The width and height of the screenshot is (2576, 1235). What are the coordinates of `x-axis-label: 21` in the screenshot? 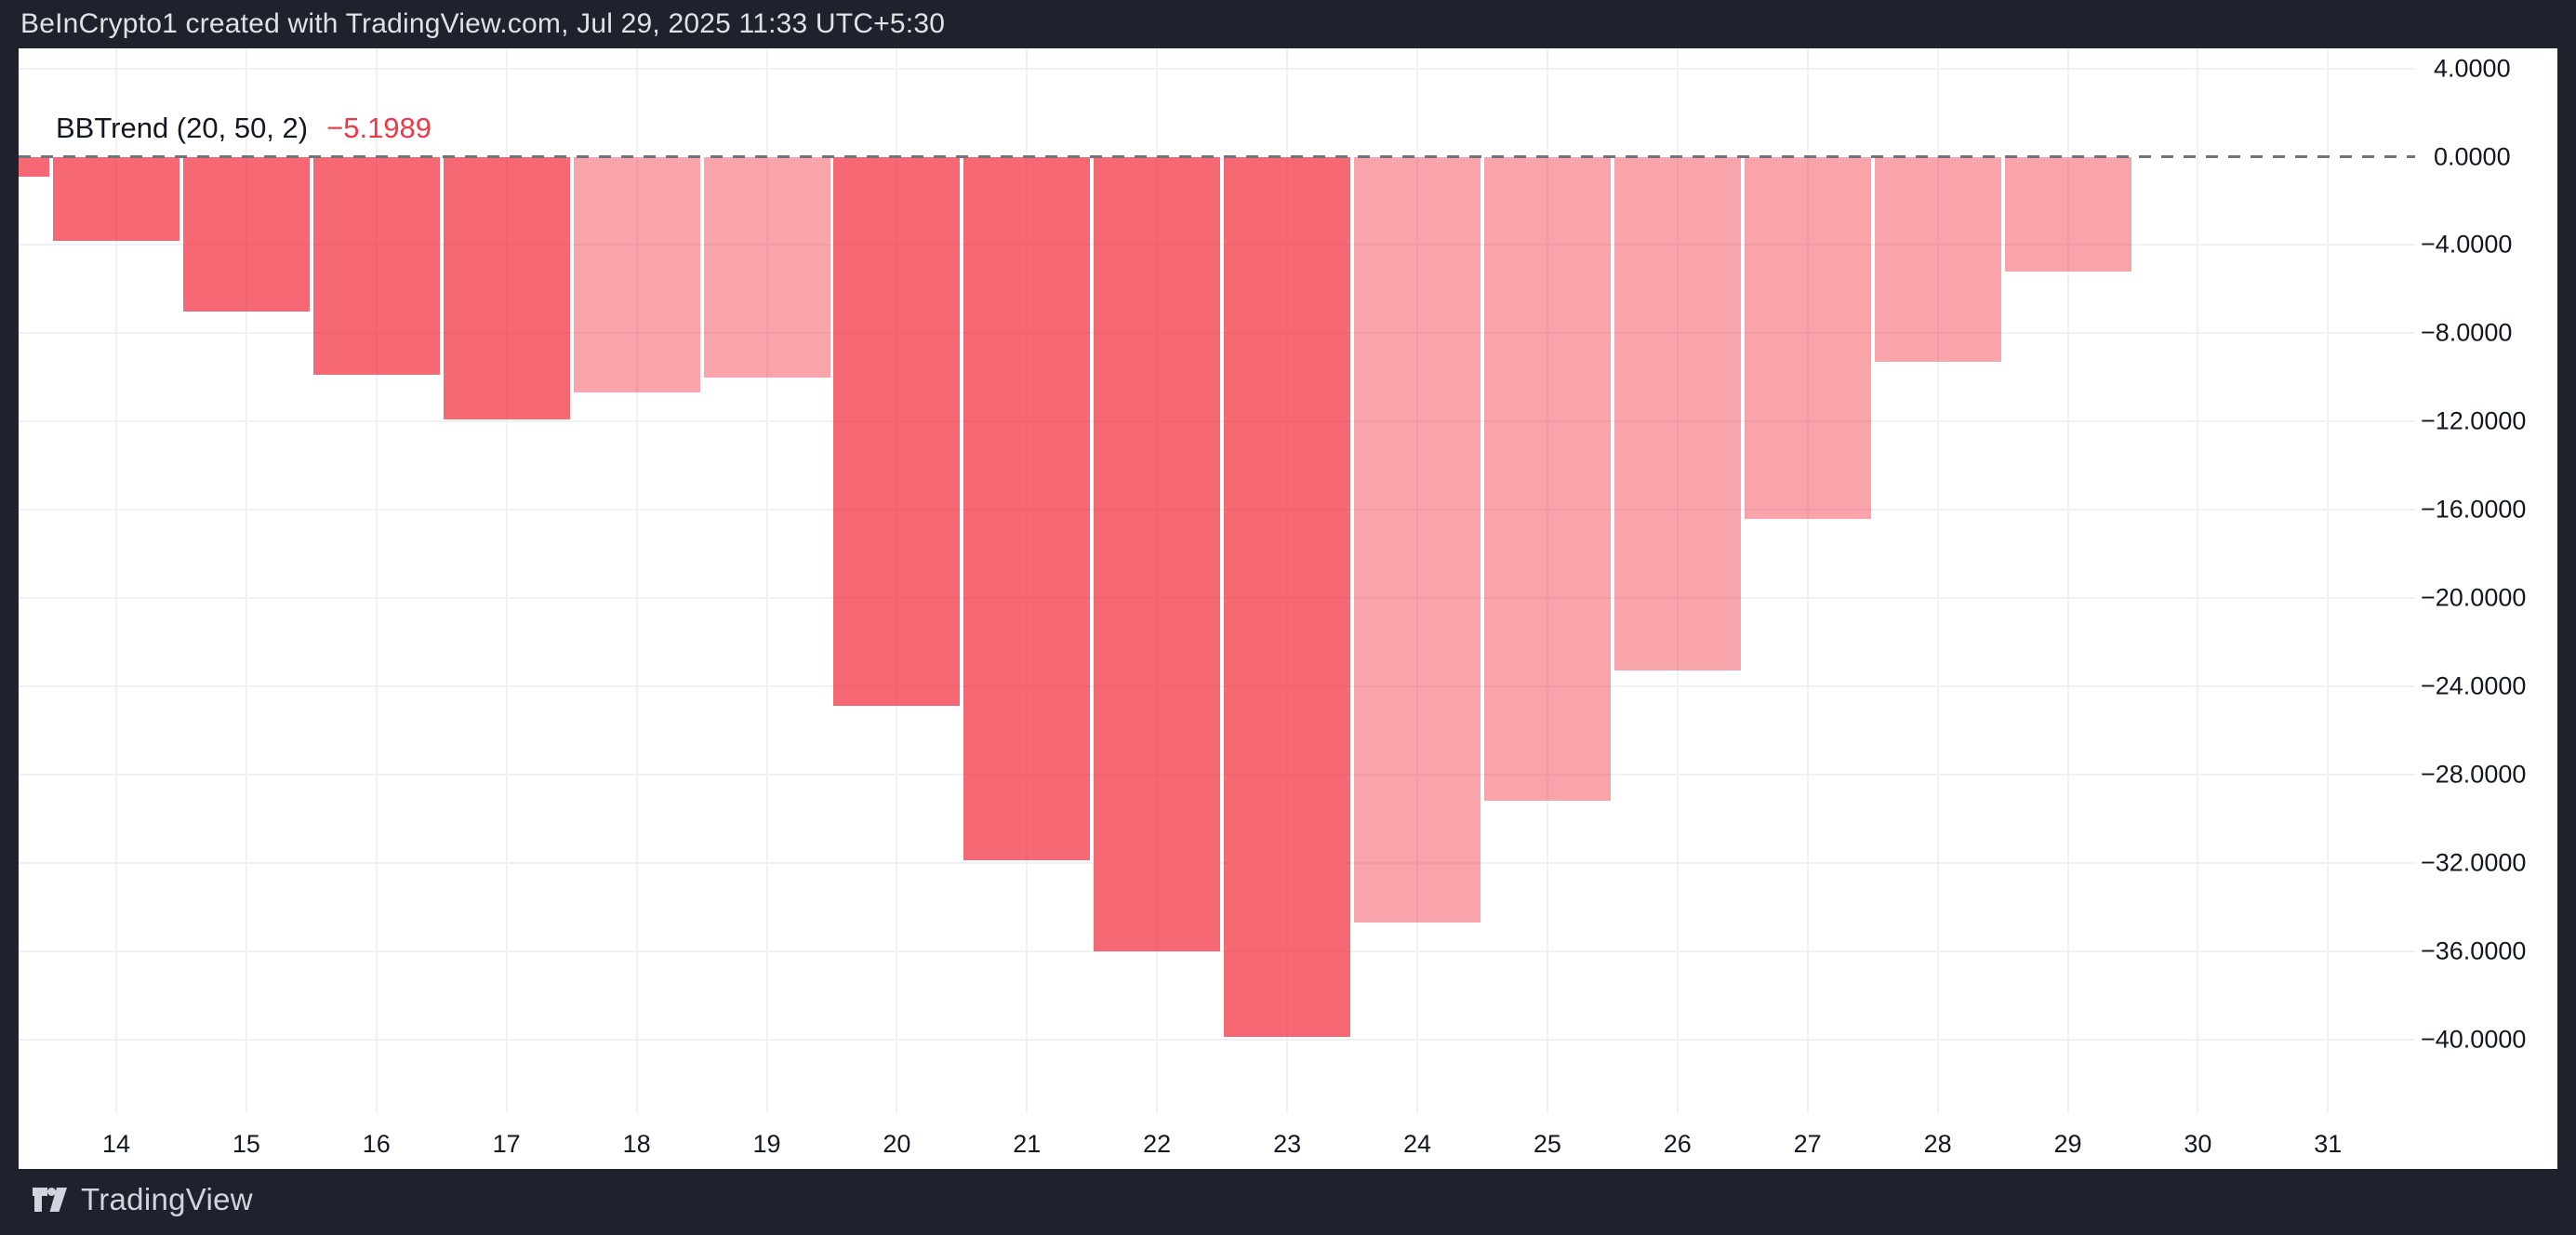 It's located at (1027, 1144).